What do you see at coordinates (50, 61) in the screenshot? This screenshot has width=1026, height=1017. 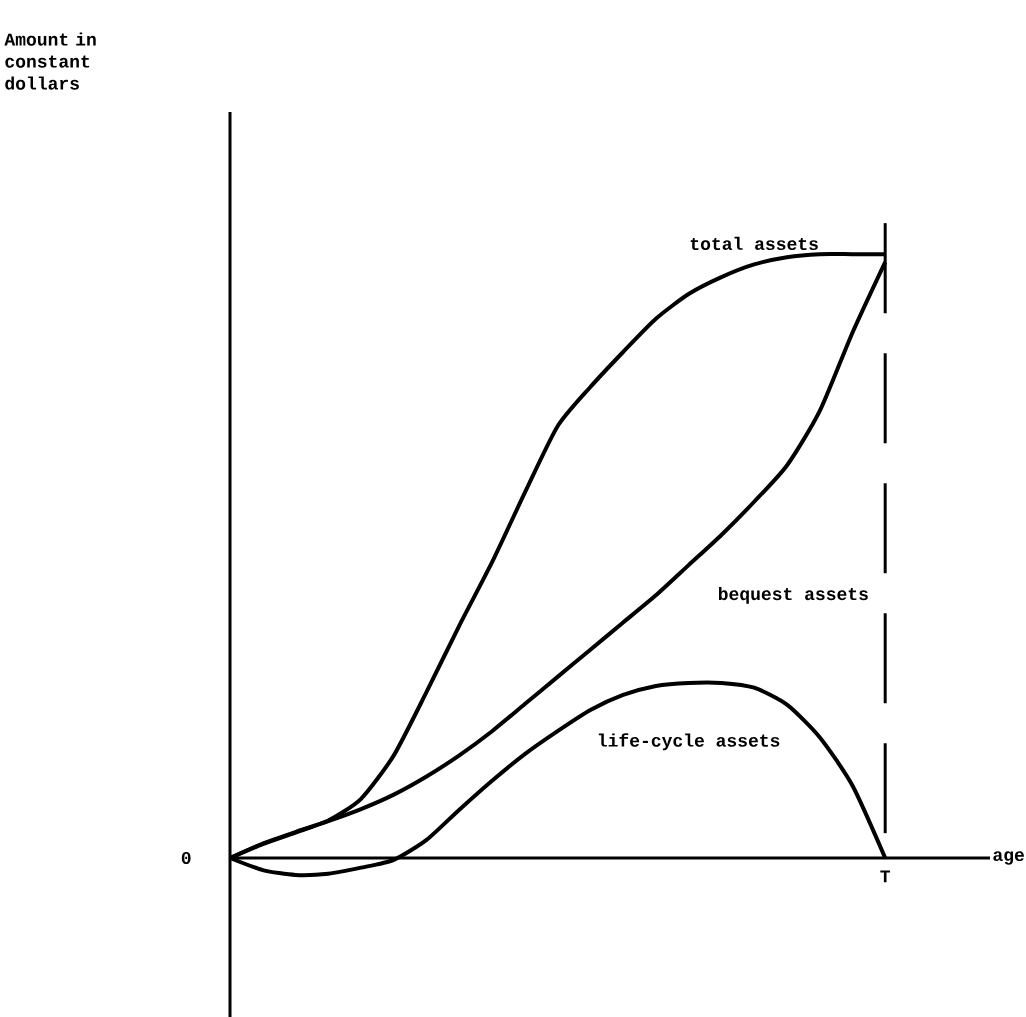 I see `text: Amount in constant dollars` at bounding box center [50, 61].